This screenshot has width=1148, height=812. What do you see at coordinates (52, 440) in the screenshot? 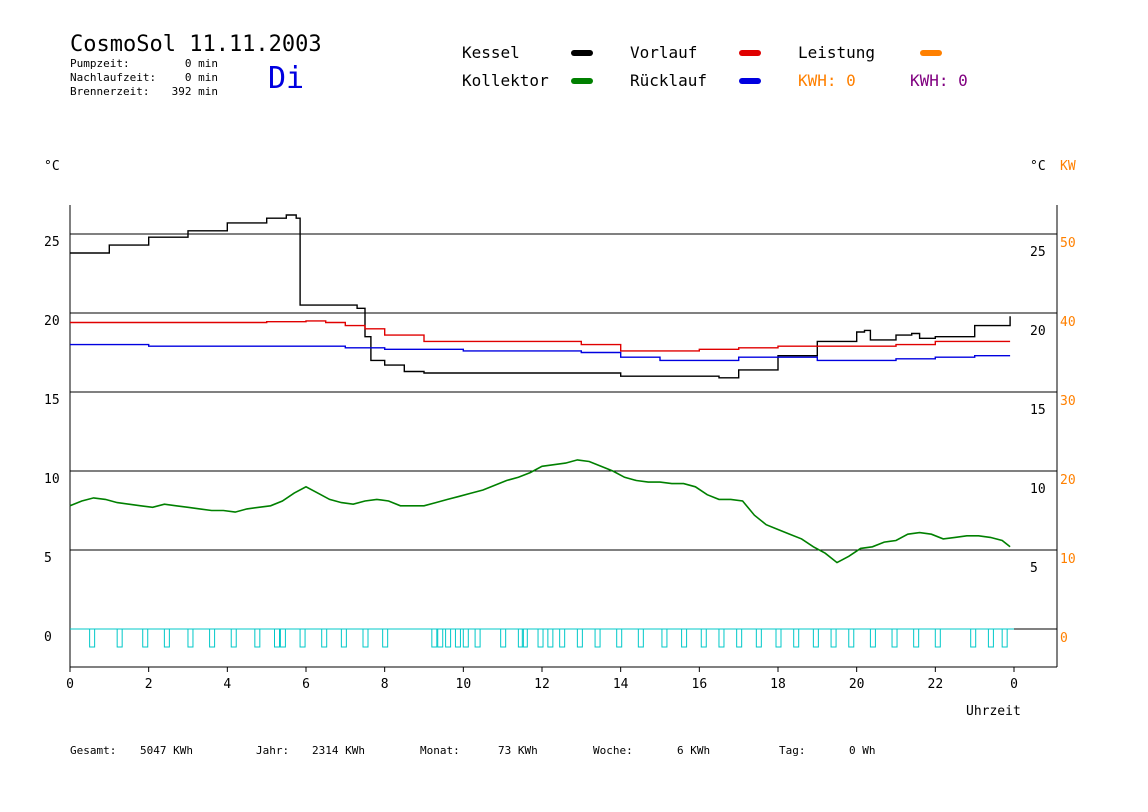
I see `y-axis-left: 0 5 10 15 20 25` at bounding box center [52, 440].